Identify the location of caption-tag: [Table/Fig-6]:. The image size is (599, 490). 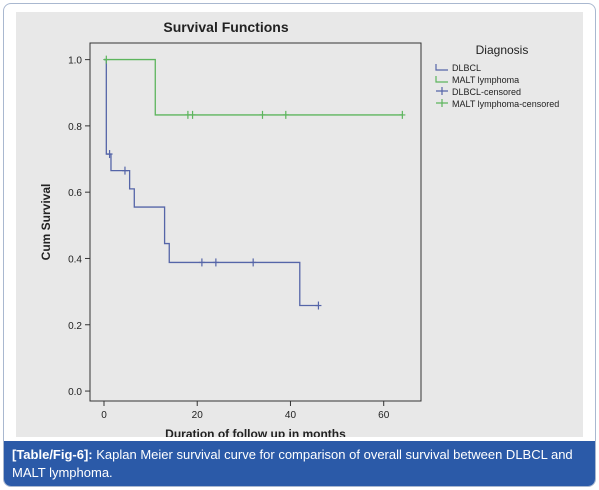
(52, 454).